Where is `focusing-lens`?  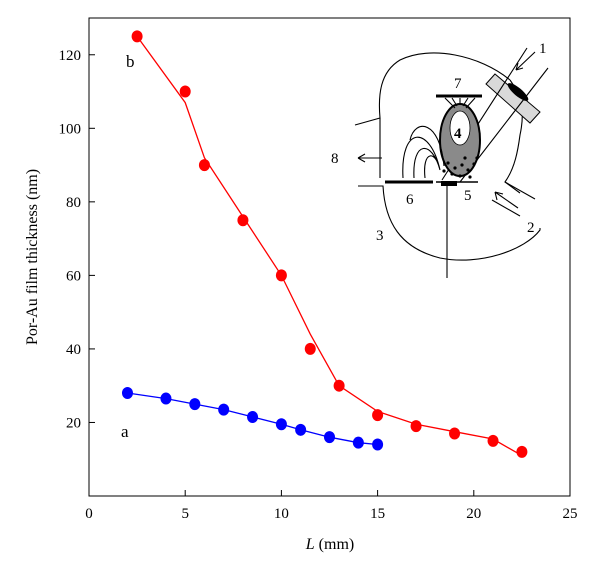
focusing-lens is located at coordinates (518, 92).